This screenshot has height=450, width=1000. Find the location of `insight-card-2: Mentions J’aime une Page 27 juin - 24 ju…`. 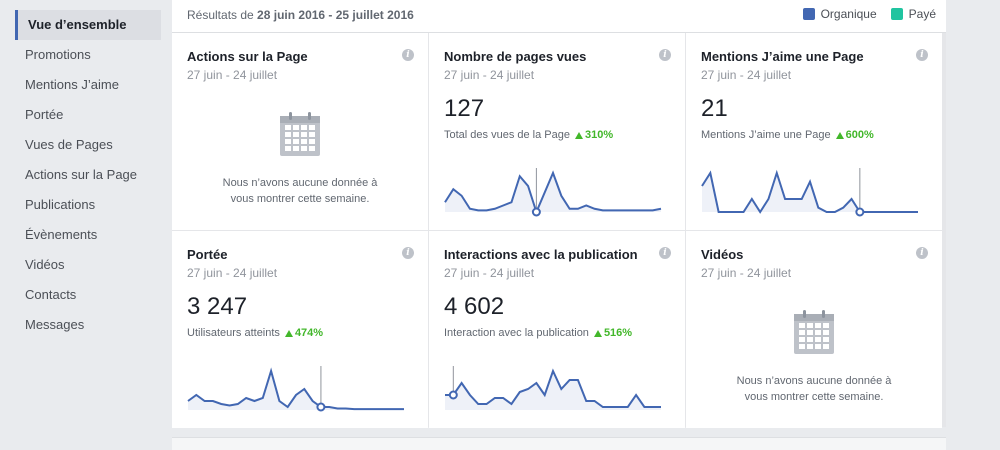

insight-card-2: Mentions J’aime une Page 27 juin - 24 ju… is located at coordinates (814, 131).